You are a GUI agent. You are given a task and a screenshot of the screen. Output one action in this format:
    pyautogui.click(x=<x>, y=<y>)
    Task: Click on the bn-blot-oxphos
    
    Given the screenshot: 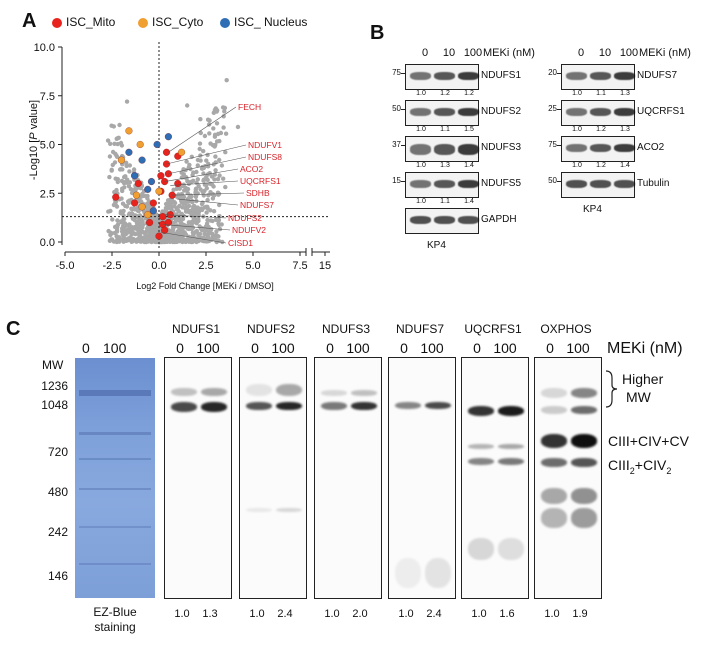 What is the action you would take?
    pyautogui.click(x=568, y=478)
    